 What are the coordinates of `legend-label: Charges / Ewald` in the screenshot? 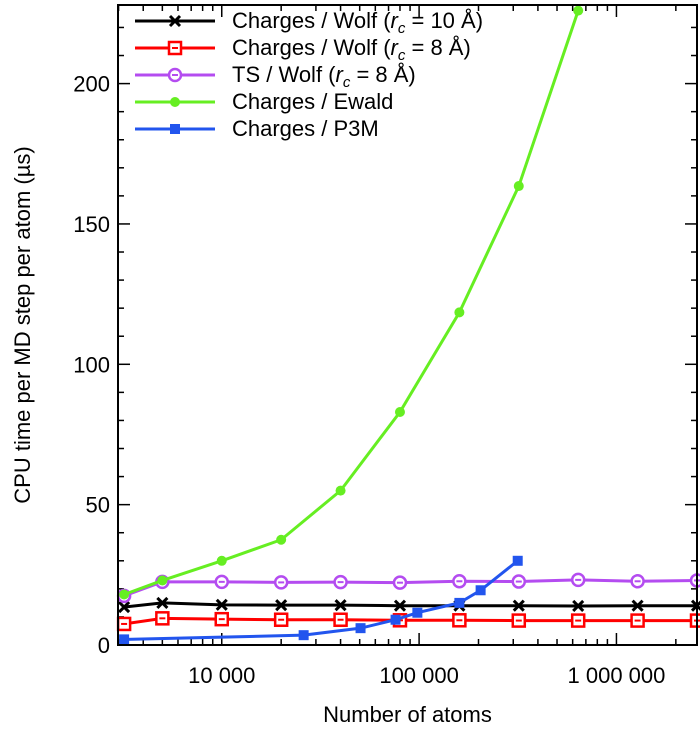 It's located at (312, 101).